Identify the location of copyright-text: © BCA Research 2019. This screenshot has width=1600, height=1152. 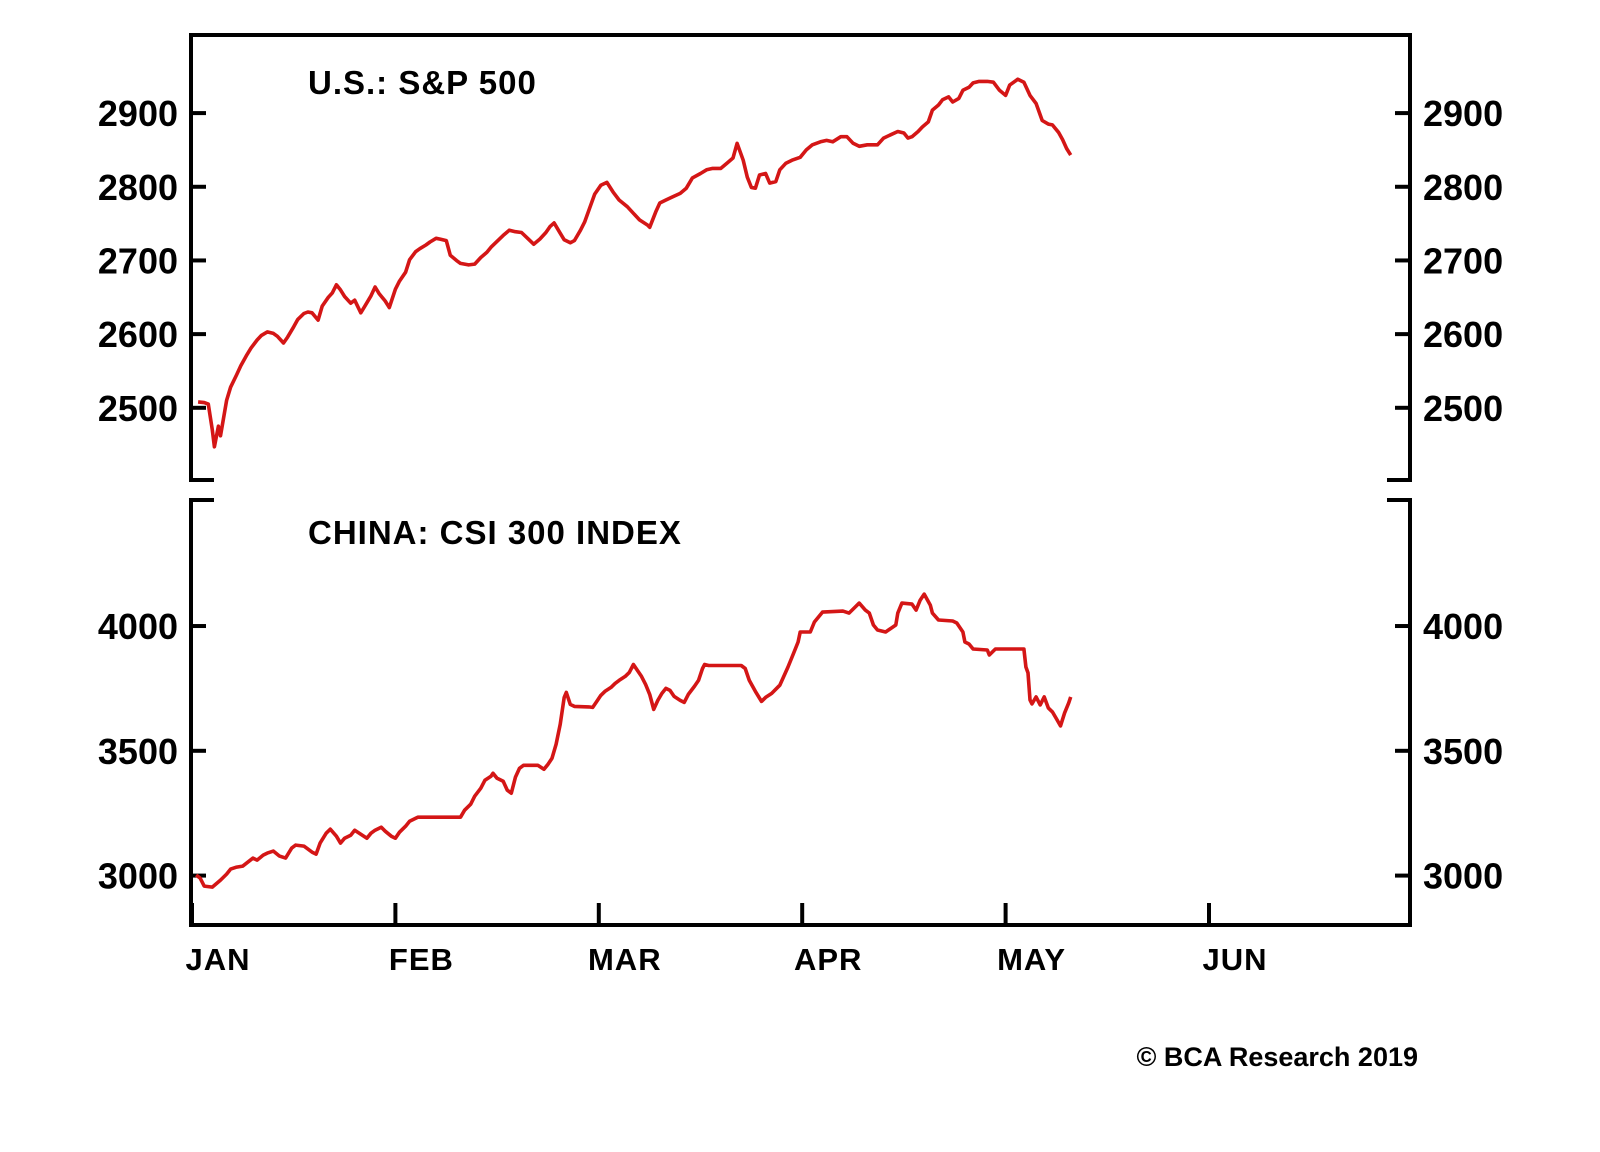
(1277, 1057).